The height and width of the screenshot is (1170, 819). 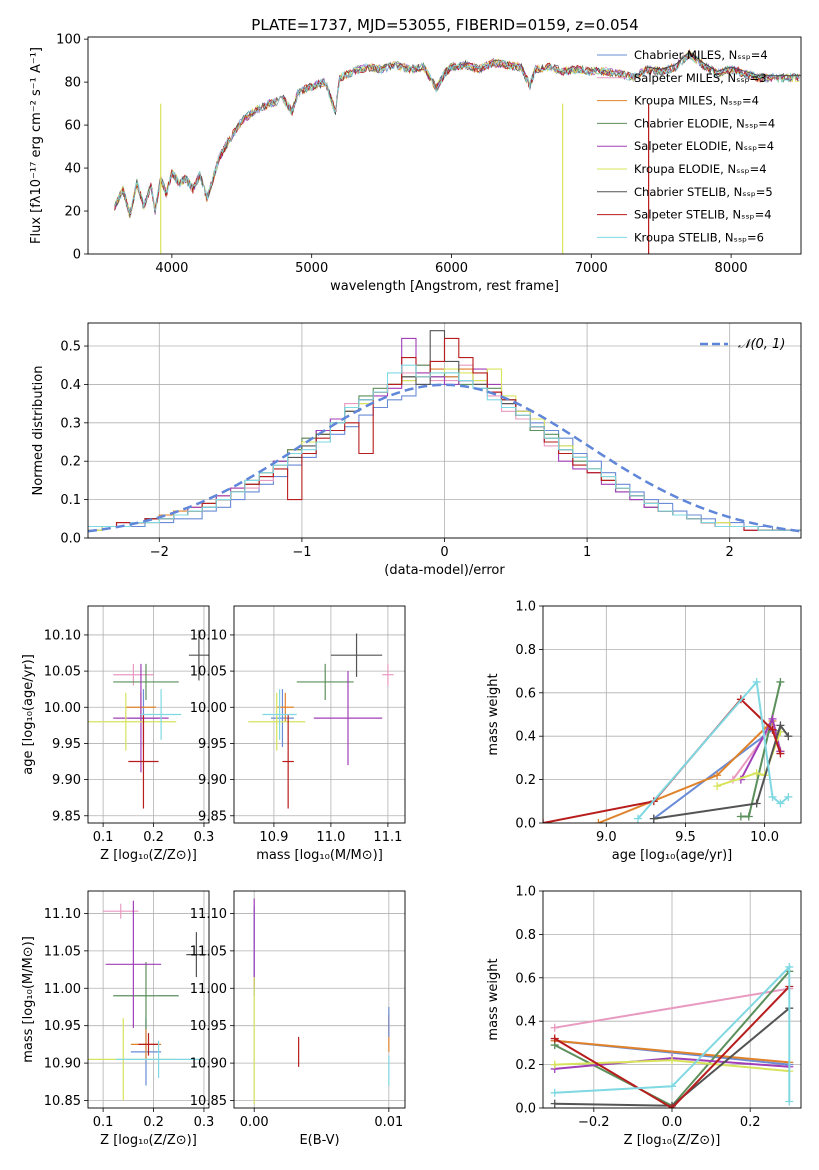 I want to click on x-tick-label: −0.2, so click(x=594, y=1122).